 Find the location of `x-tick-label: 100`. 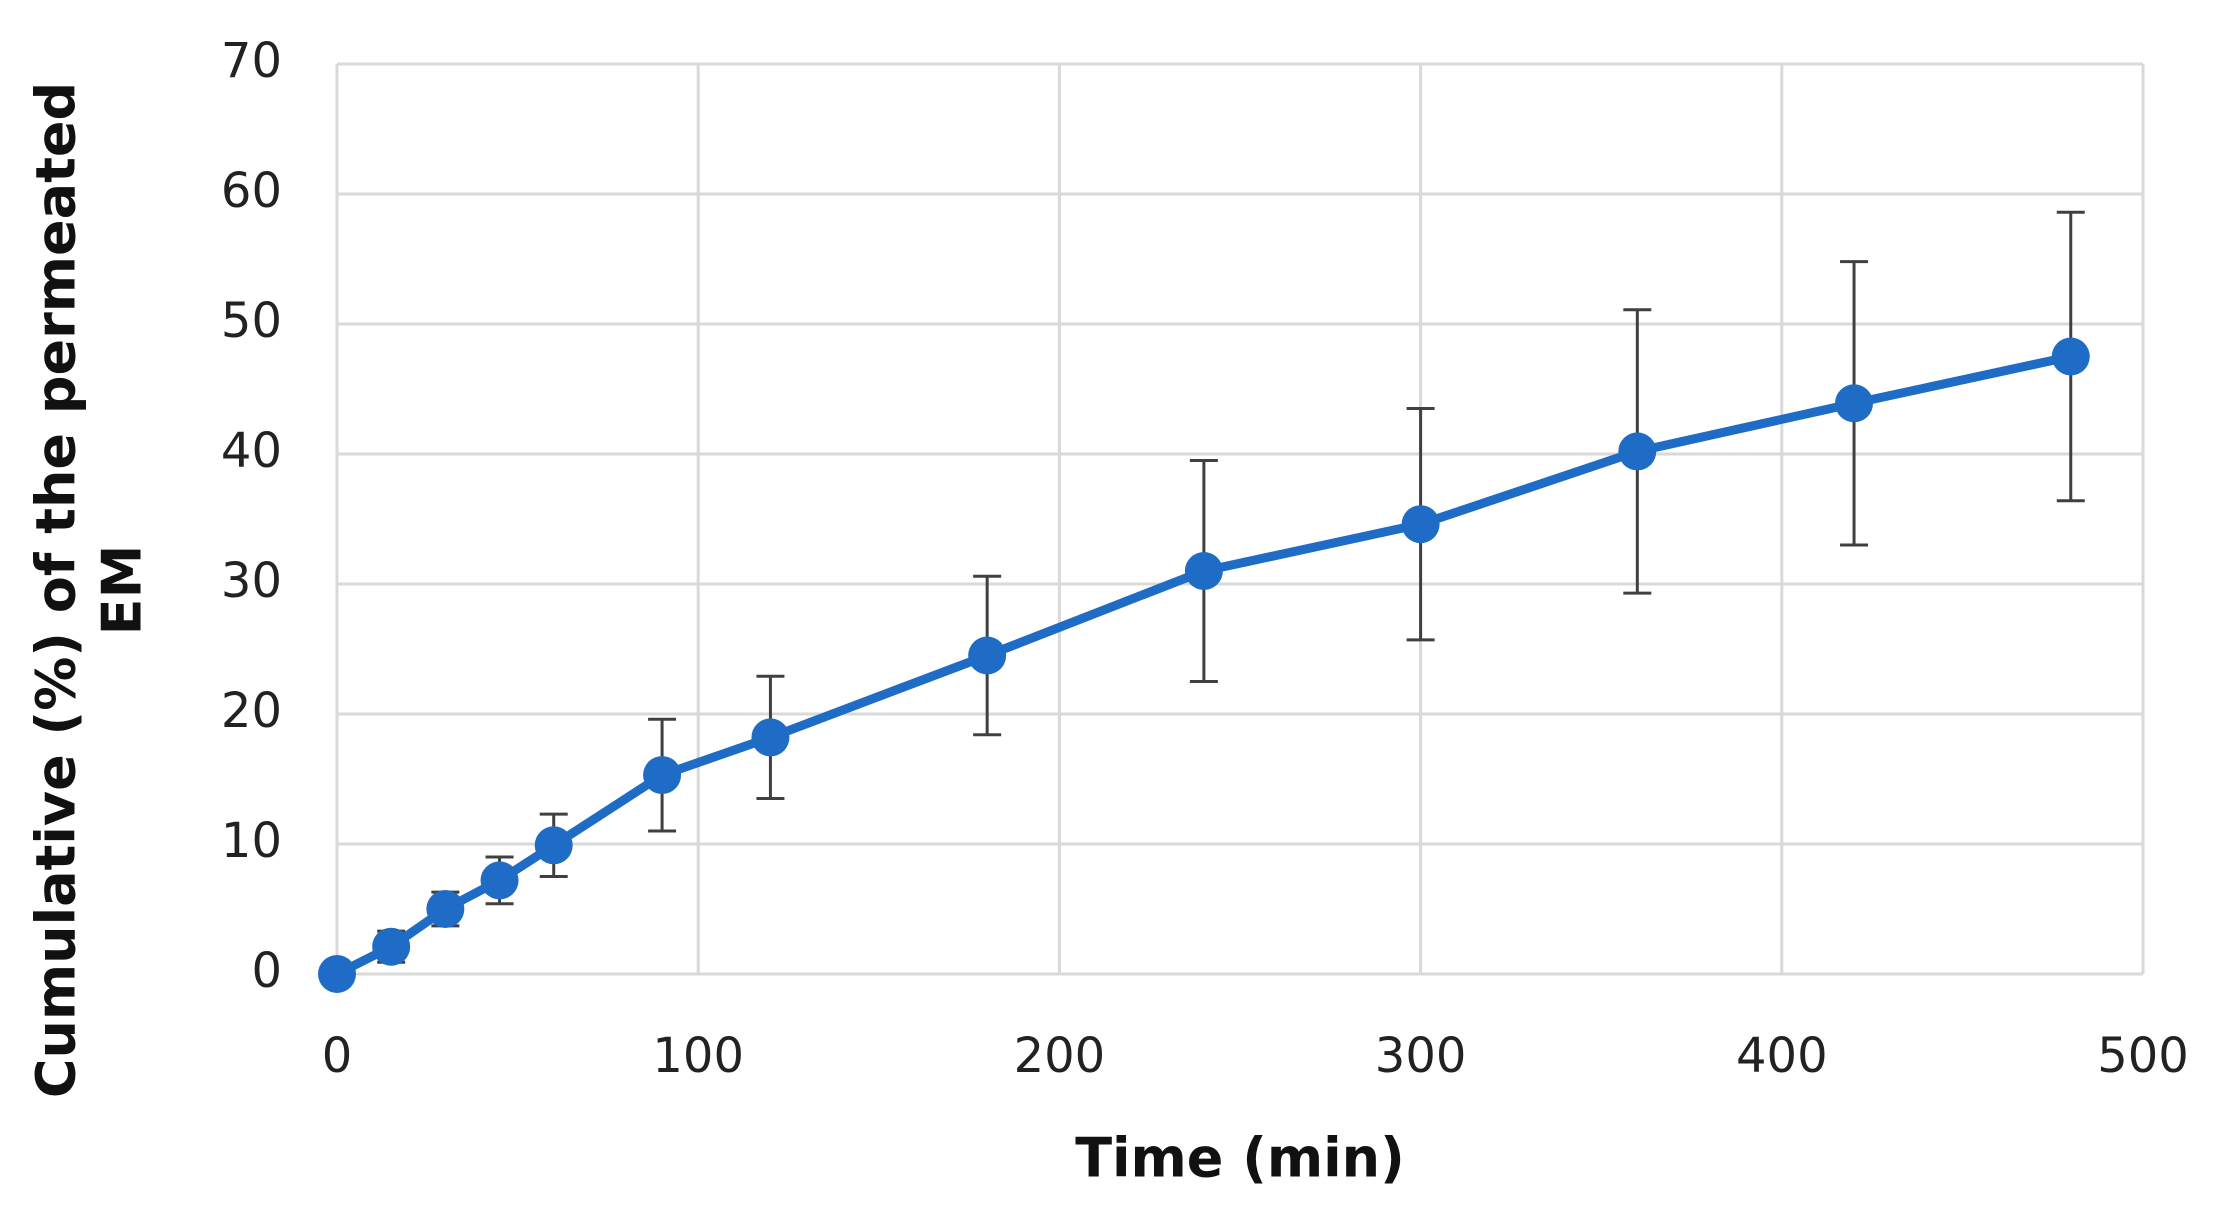

x-tick-label: 100 is located at coordinates (698, 1056).